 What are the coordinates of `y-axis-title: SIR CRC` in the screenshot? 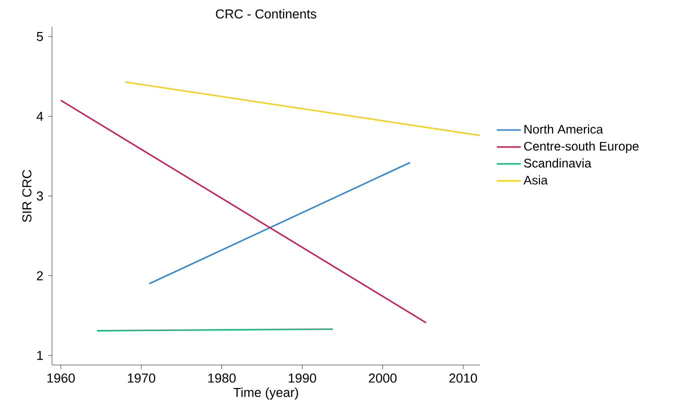 It's located at (27, 196).